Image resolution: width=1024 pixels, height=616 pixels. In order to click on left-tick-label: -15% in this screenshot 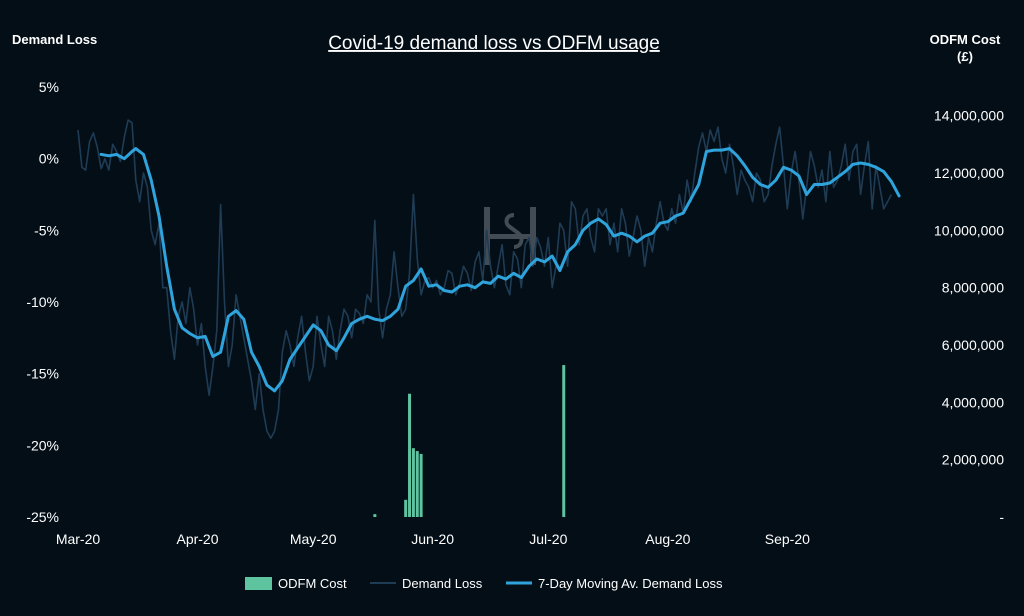, I will do `click(42, 374)`.